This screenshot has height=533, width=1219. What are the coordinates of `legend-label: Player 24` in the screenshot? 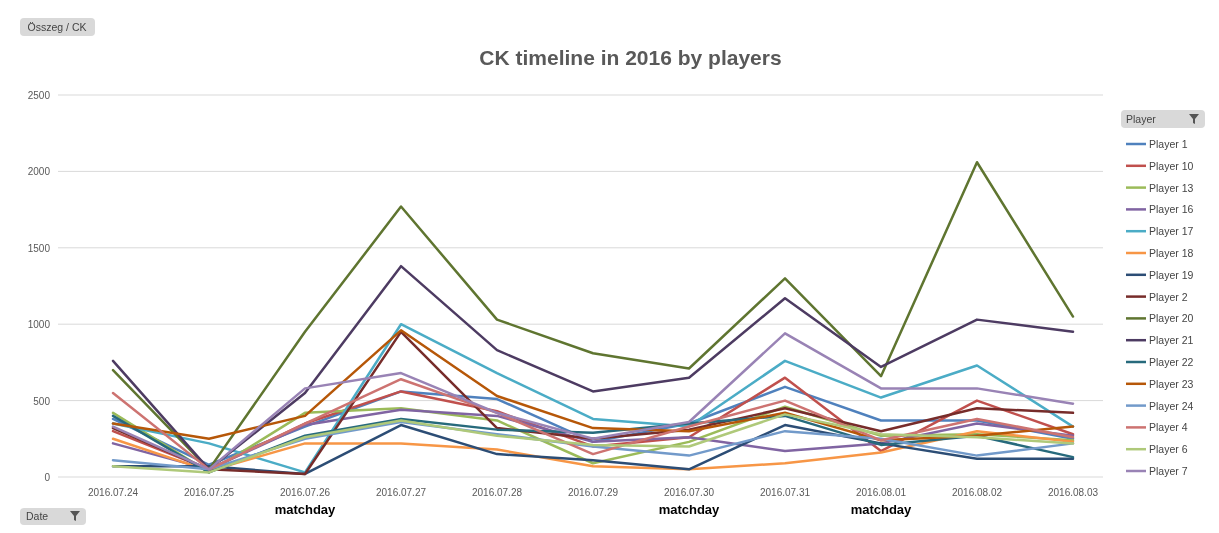 It's located at (1171, 405).